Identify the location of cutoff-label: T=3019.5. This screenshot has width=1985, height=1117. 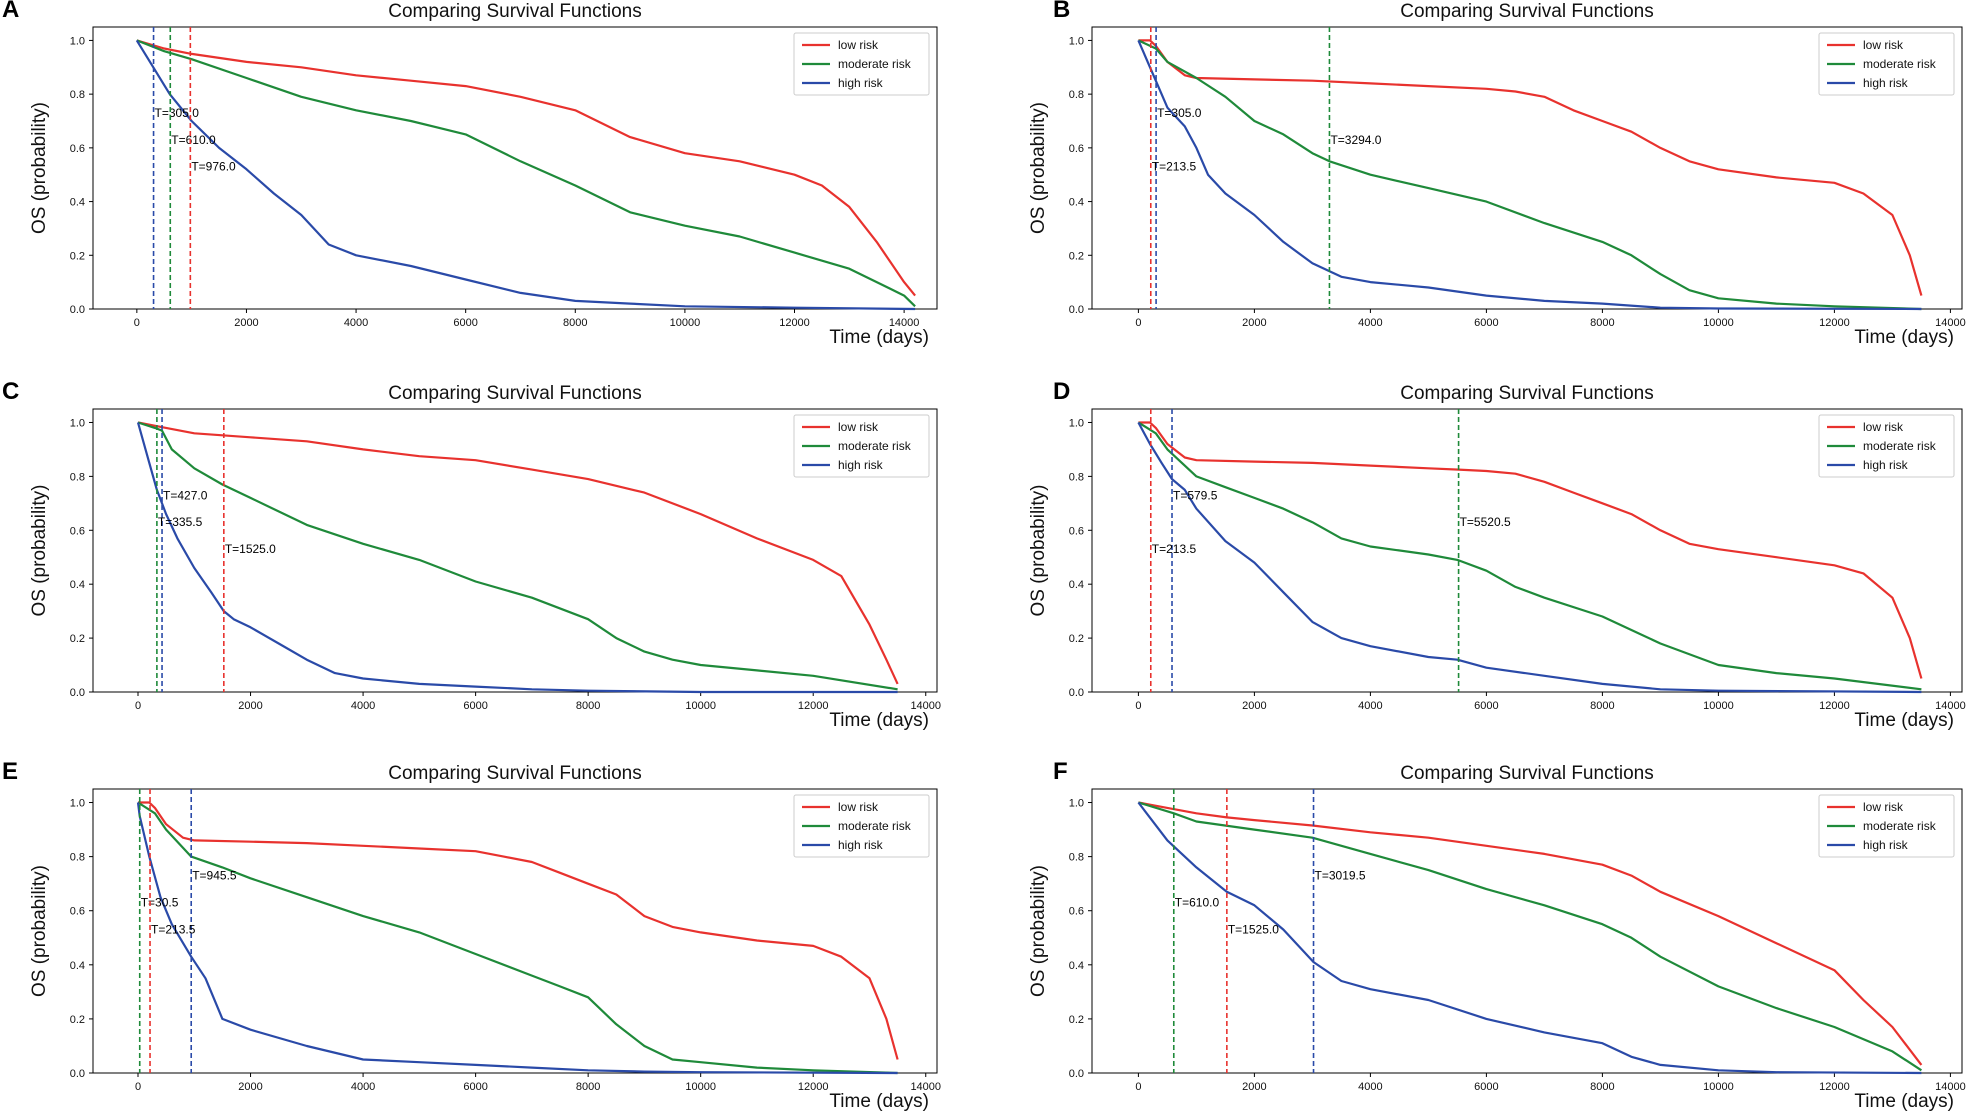
(1340, 876).